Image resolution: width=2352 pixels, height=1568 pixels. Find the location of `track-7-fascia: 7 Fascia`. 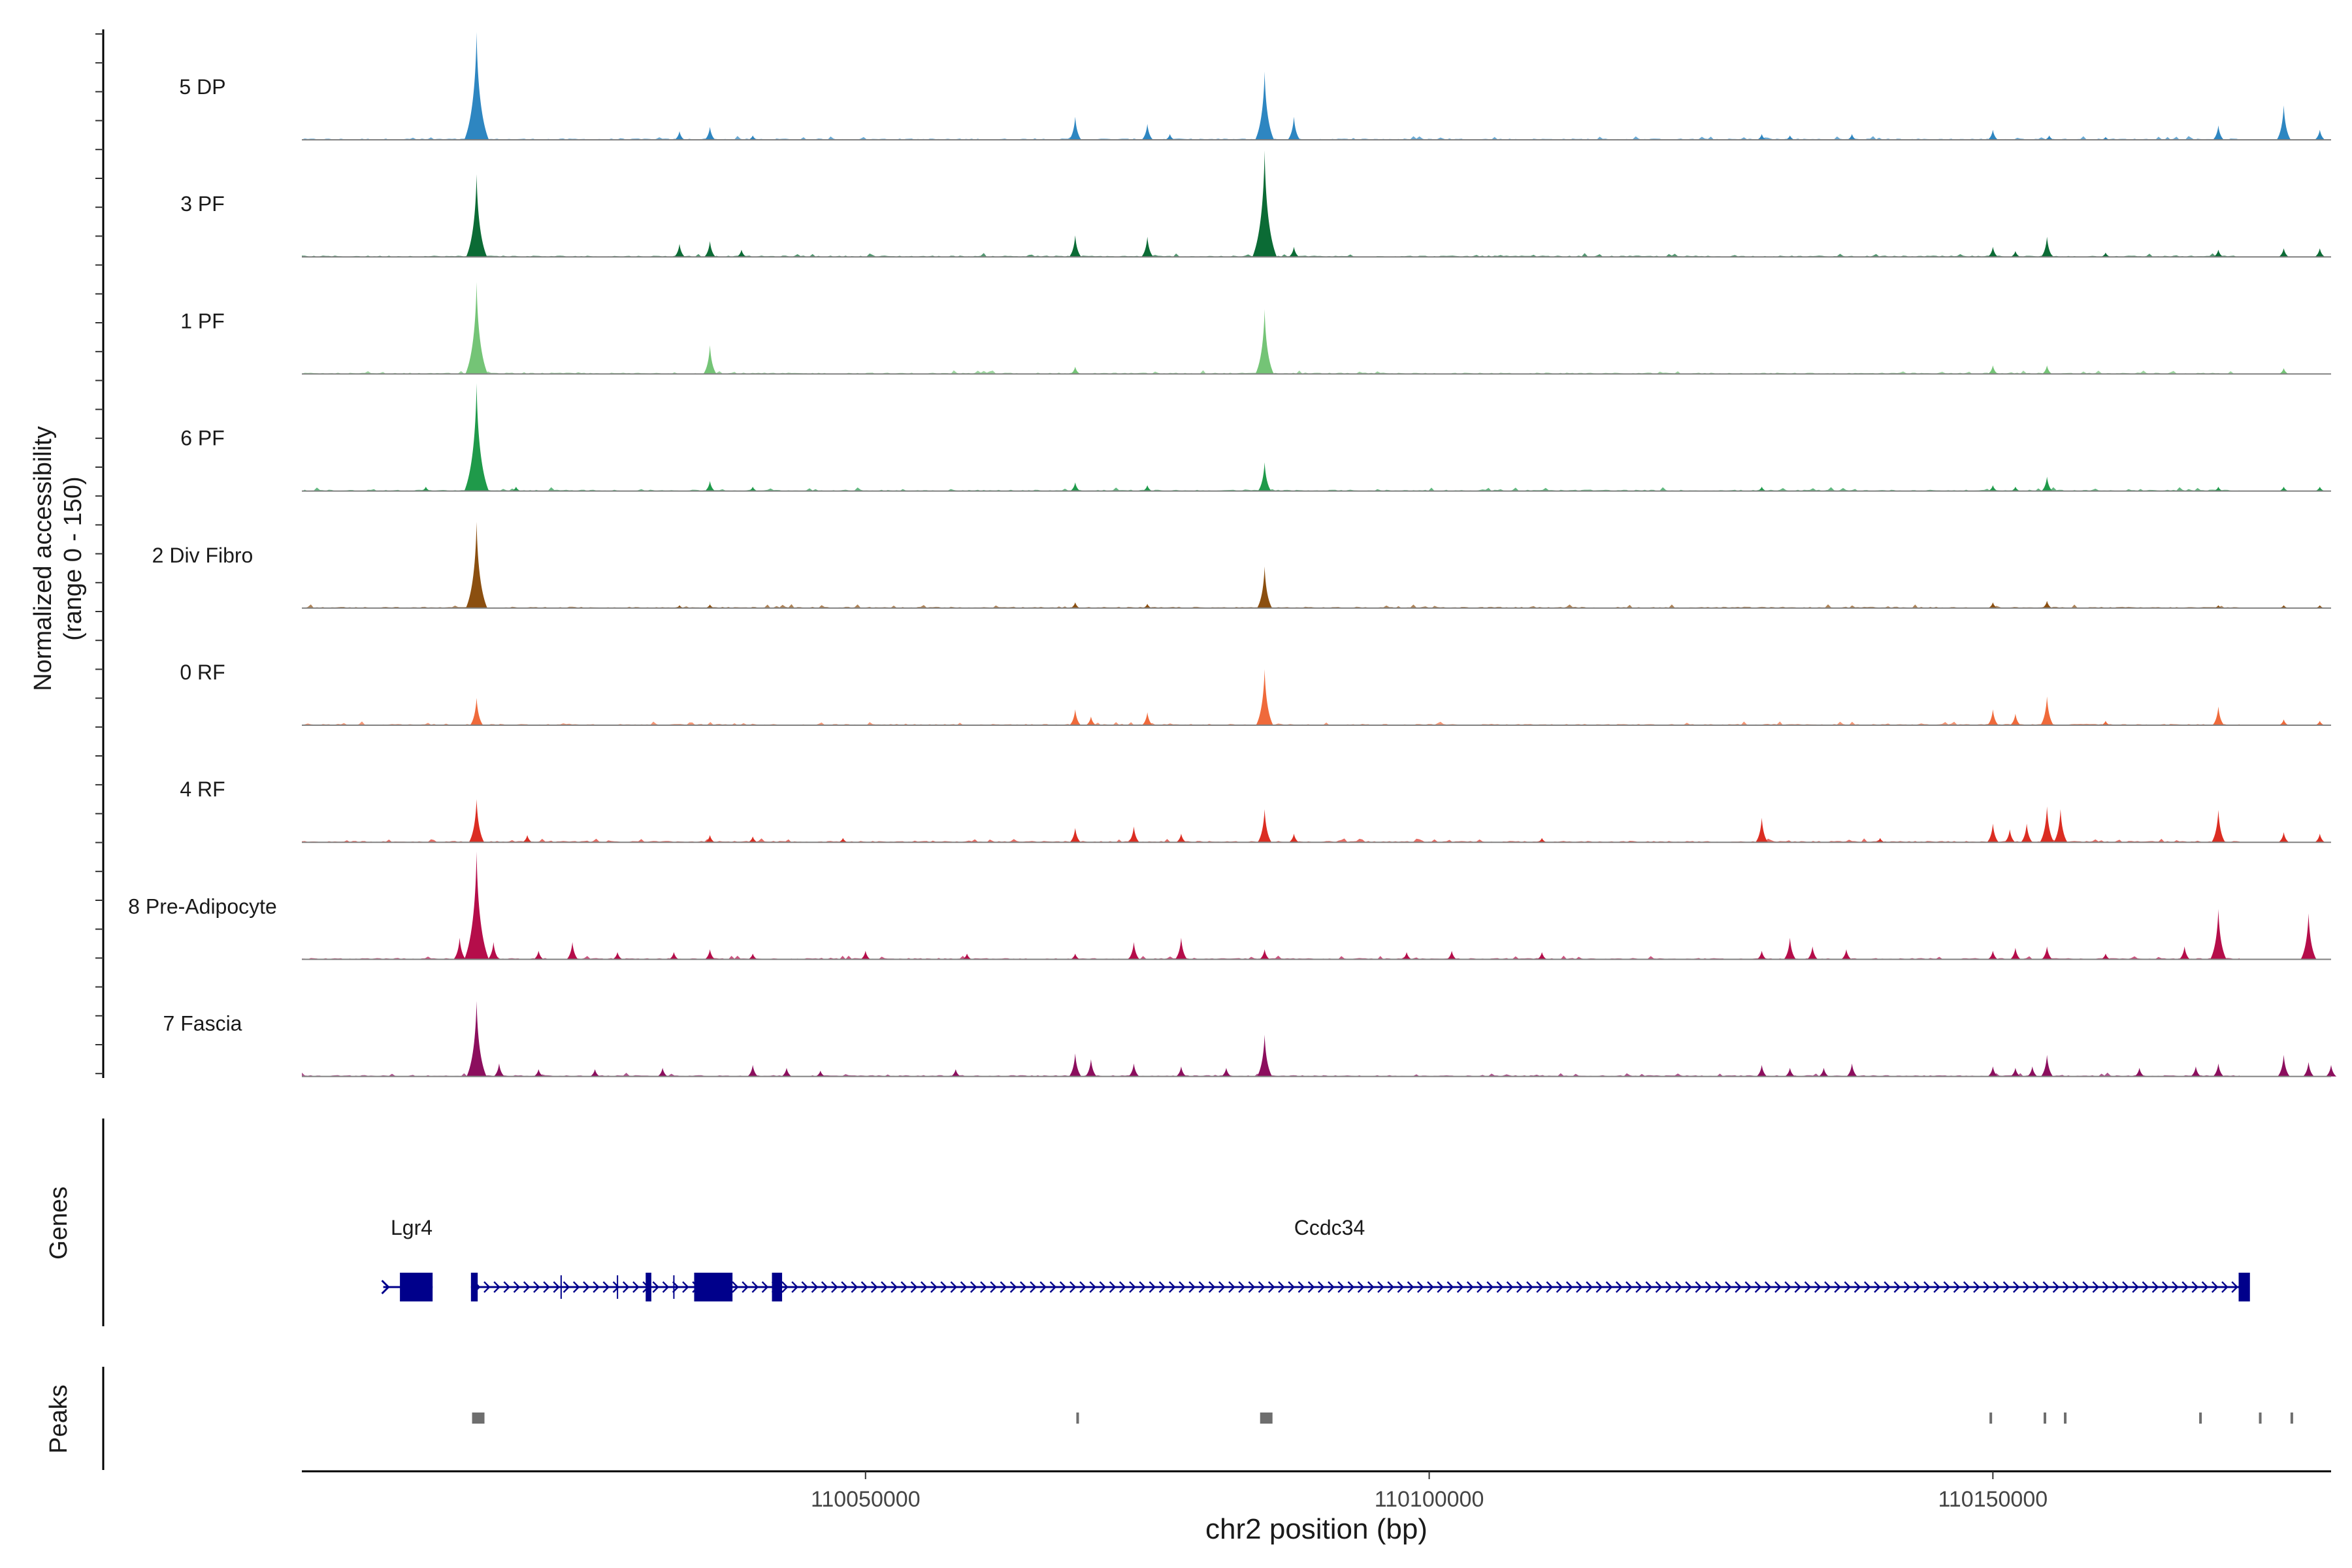

track-7-fascia: 7 Fascia is located at coordinates (1250, 1039).